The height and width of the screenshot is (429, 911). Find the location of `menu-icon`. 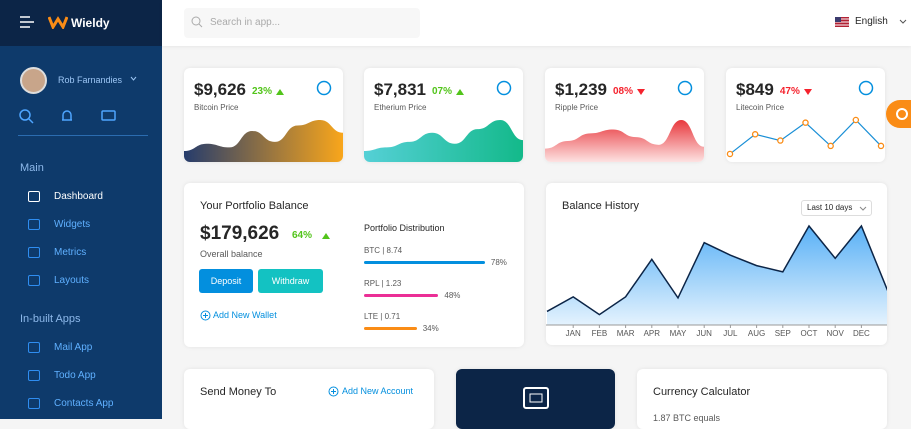

menu-icon is located at coordinates (27, 22).